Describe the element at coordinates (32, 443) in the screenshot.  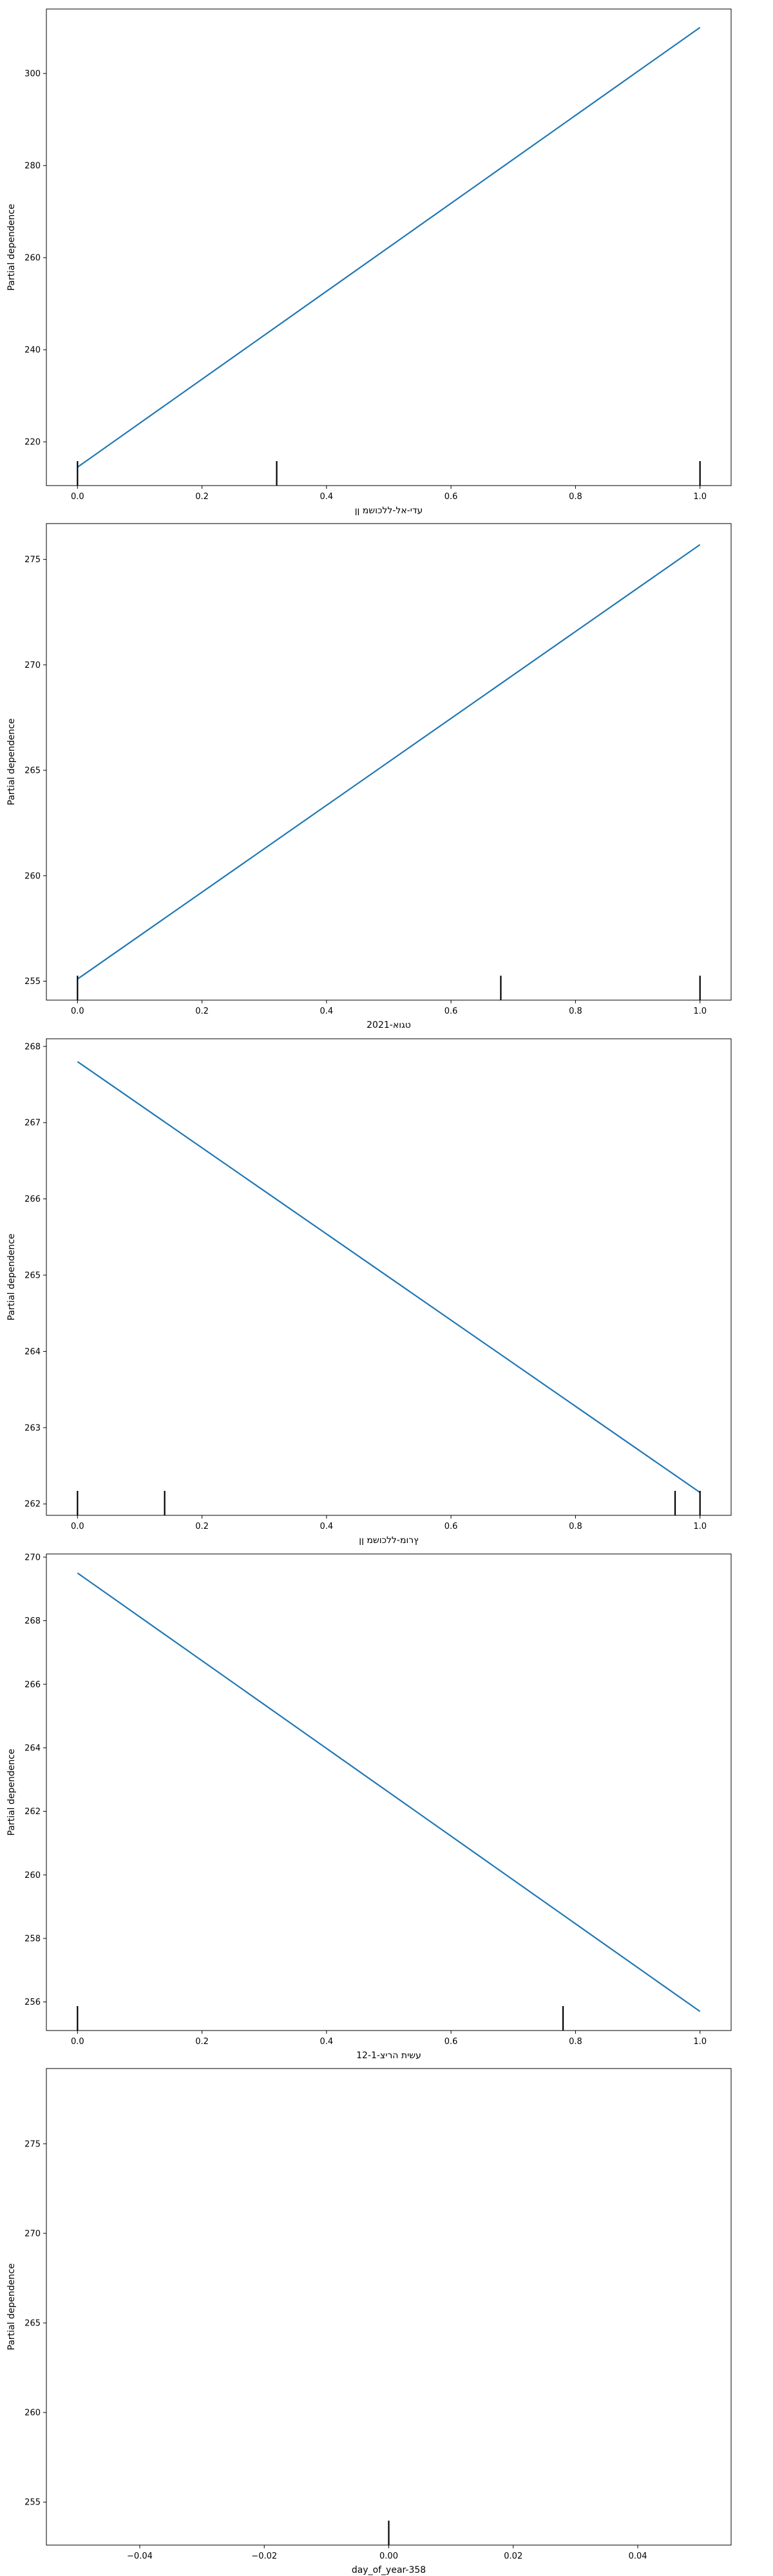
I see `y-tick-label: 220` at that location.